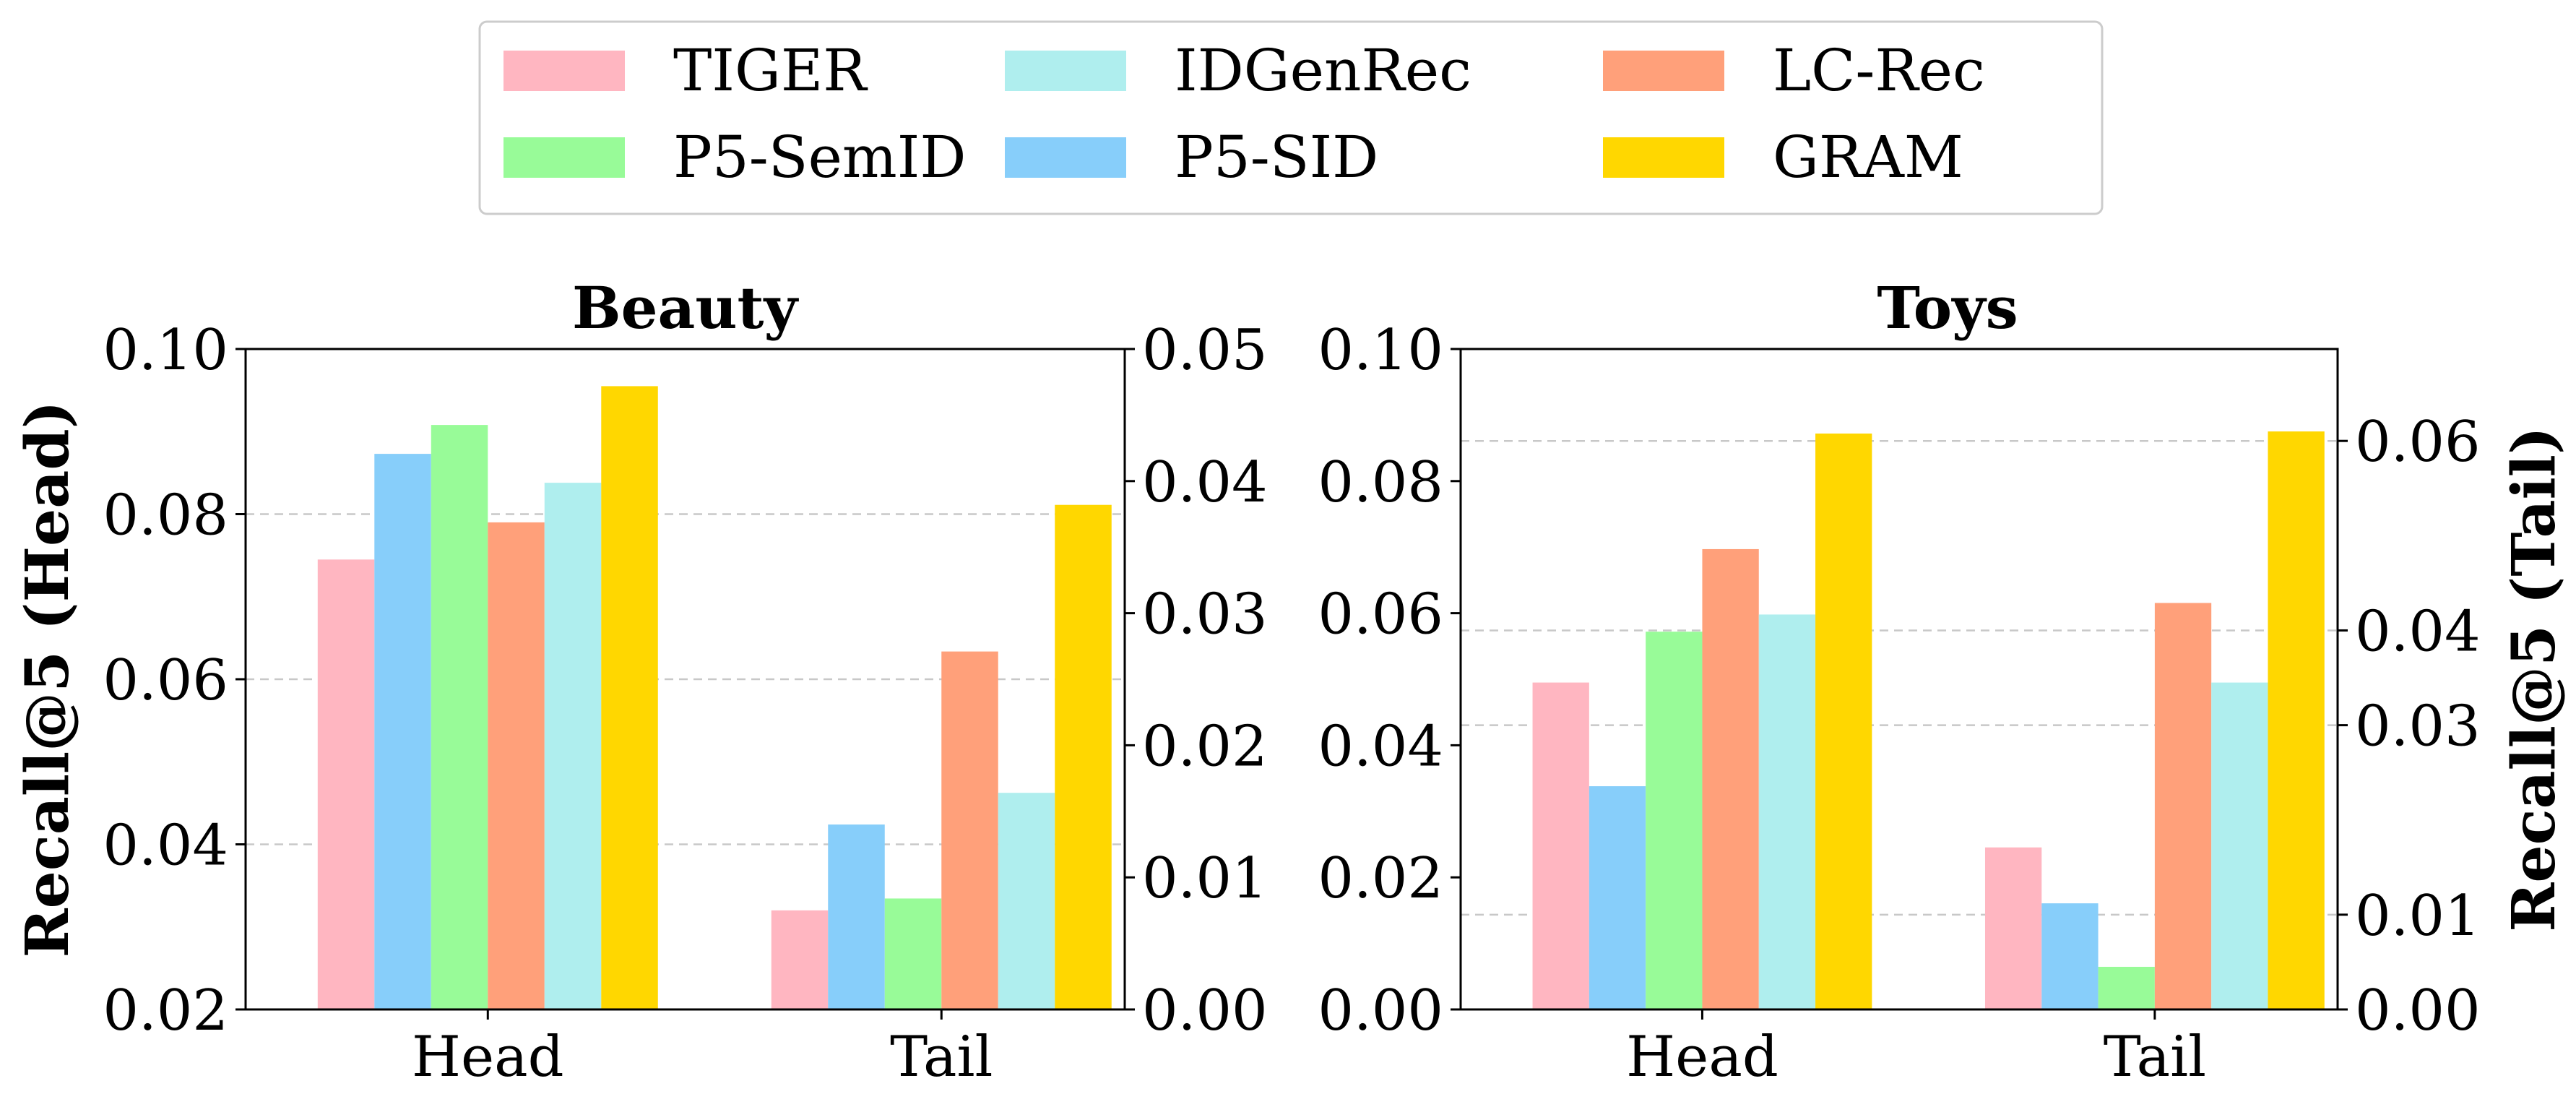 The height and width of the screenshot is (1107, 2576). Describe the element at coordinates (1731, 779) in the screenshot. I see `bar-toys-head-lc-rec` at that location.